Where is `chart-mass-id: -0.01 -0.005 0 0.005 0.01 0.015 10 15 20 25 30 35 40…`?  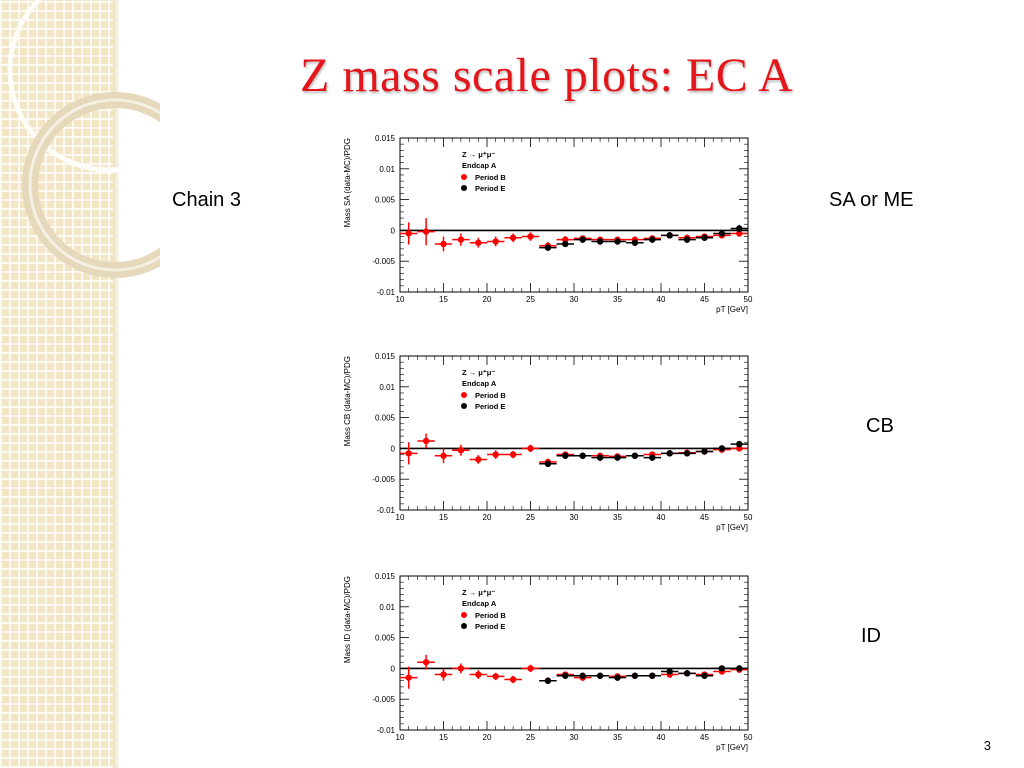
chart-mass-id: -0.01 -0.005 0 0.005 0.01 0.015 10 15 20 25 30 35 40… is located at coordinates (548, 662).